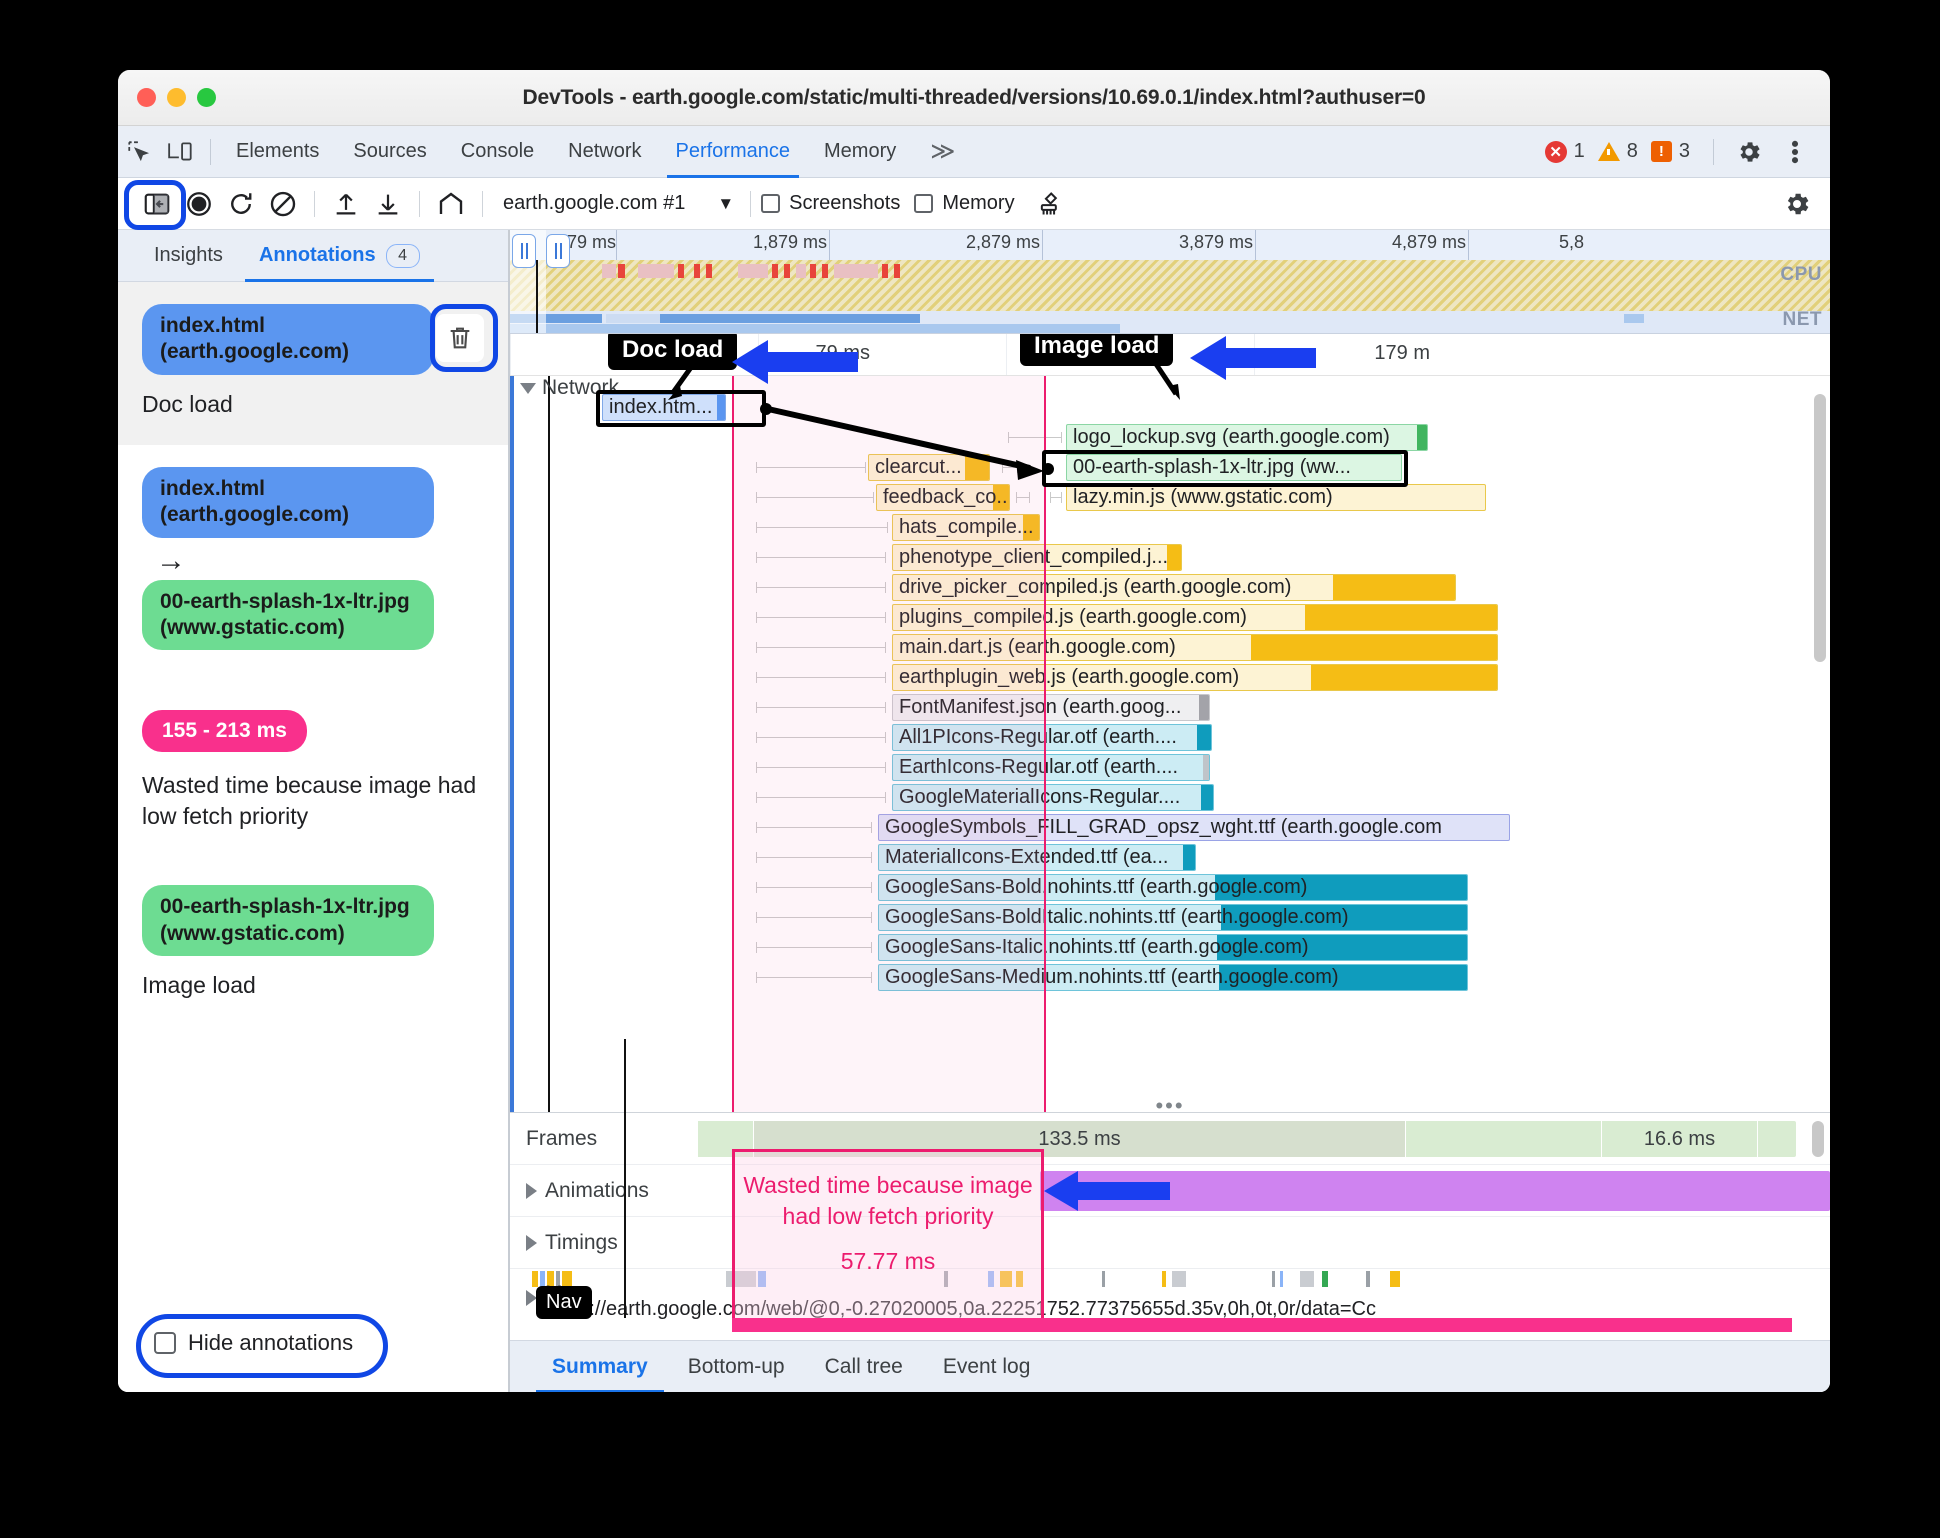 This screenshot has width=1940, height=1538. I want to click on kebab-menu-icon, so click(1795, 152).